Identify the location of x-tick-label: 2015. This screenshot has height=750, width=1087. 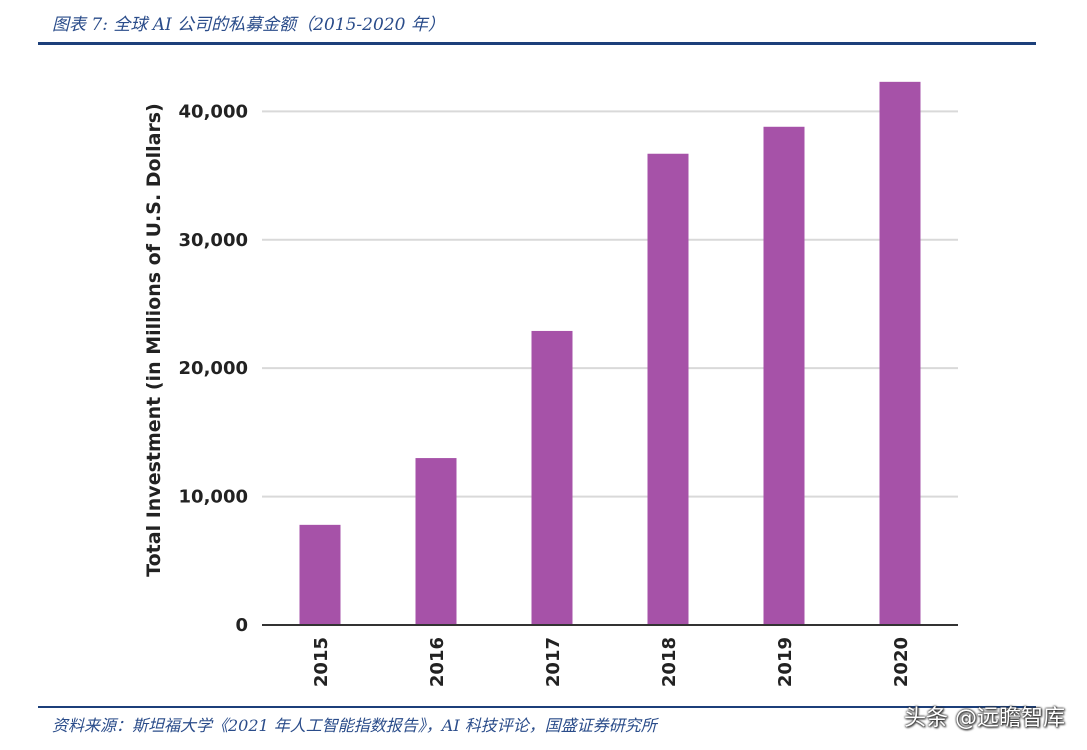
(321, 662).